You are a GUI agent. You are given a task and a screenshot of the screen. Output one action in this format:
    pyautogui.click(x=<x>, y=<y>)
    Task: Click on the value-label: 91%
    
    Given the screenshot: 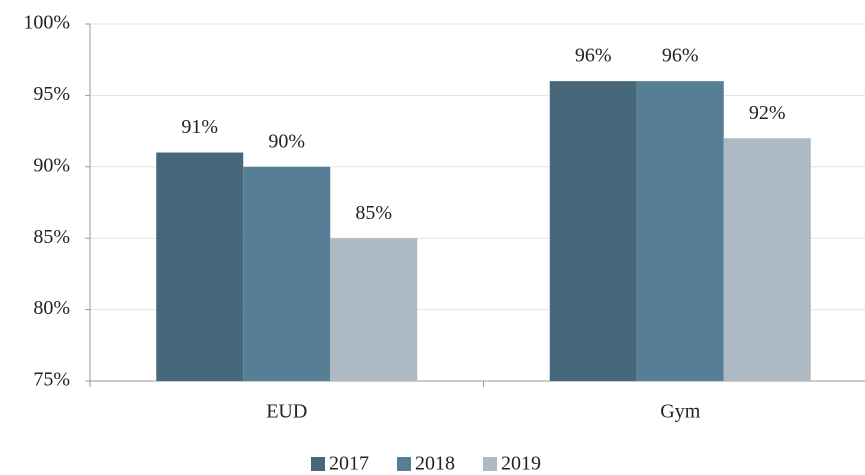 What is the action you would take?
    pyautogui.click(x=199, y=127)
    